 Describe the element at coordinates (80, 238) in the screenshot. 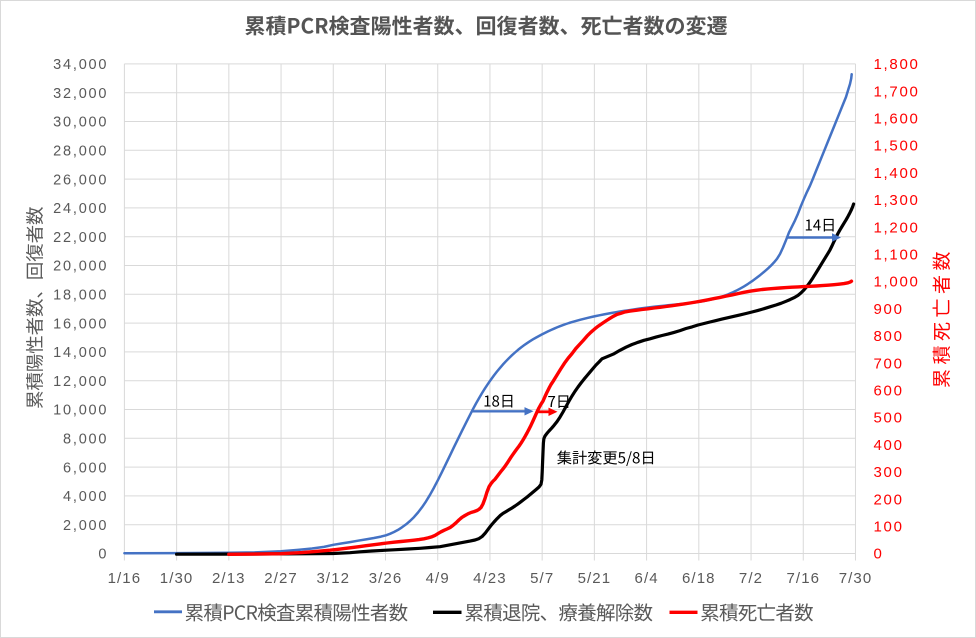

I see `svg-text: 22,000` at that location.